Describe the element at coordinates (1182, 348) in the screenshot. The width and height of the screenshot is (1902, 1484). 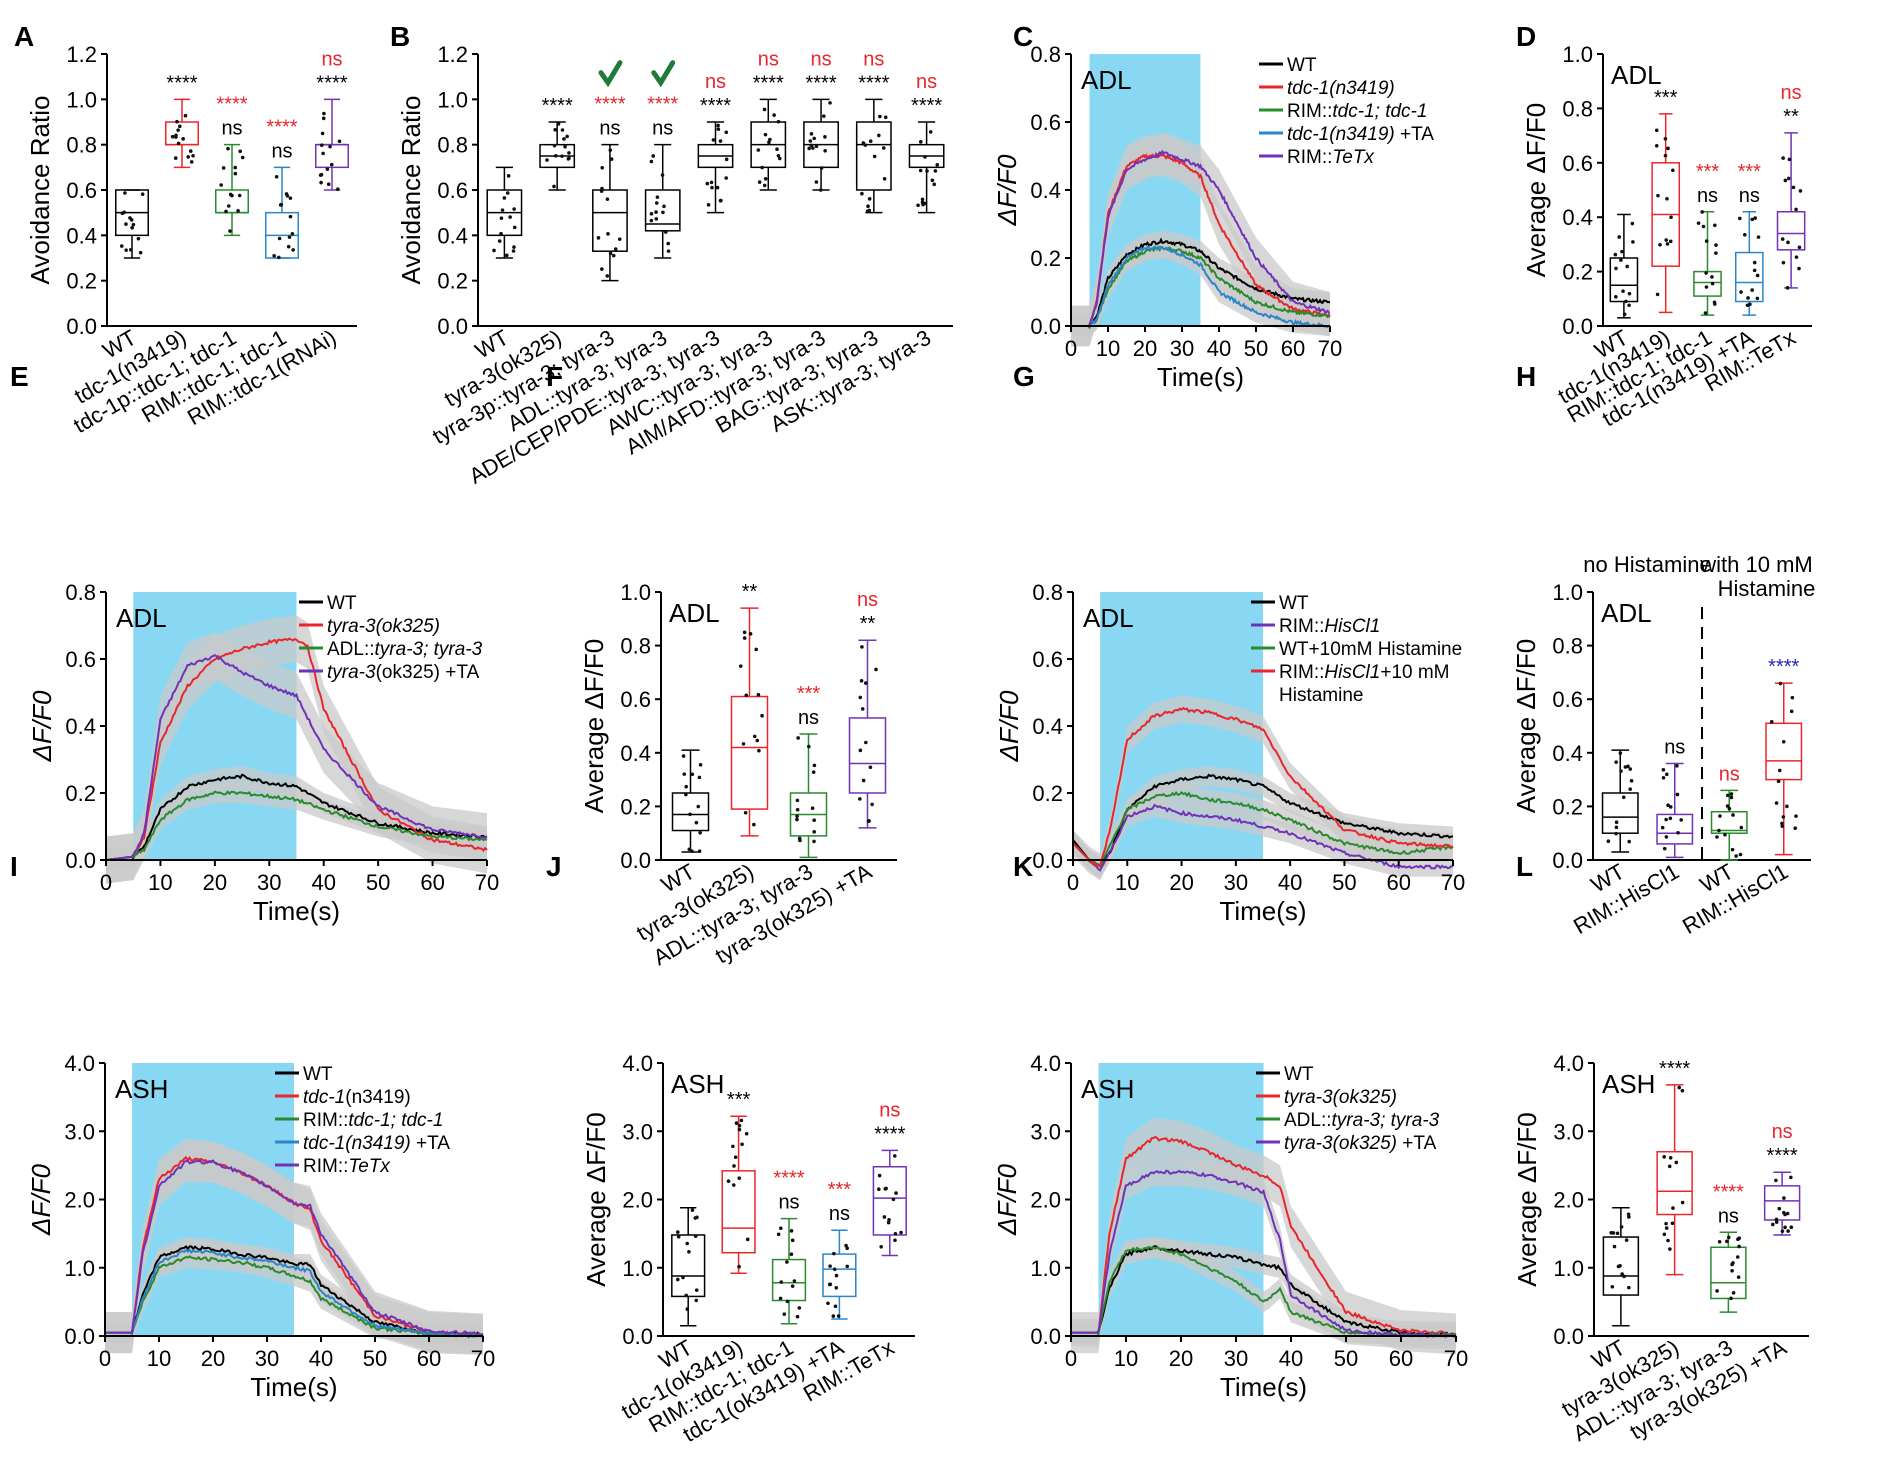
I see `x-tick-label: 30` at that location.